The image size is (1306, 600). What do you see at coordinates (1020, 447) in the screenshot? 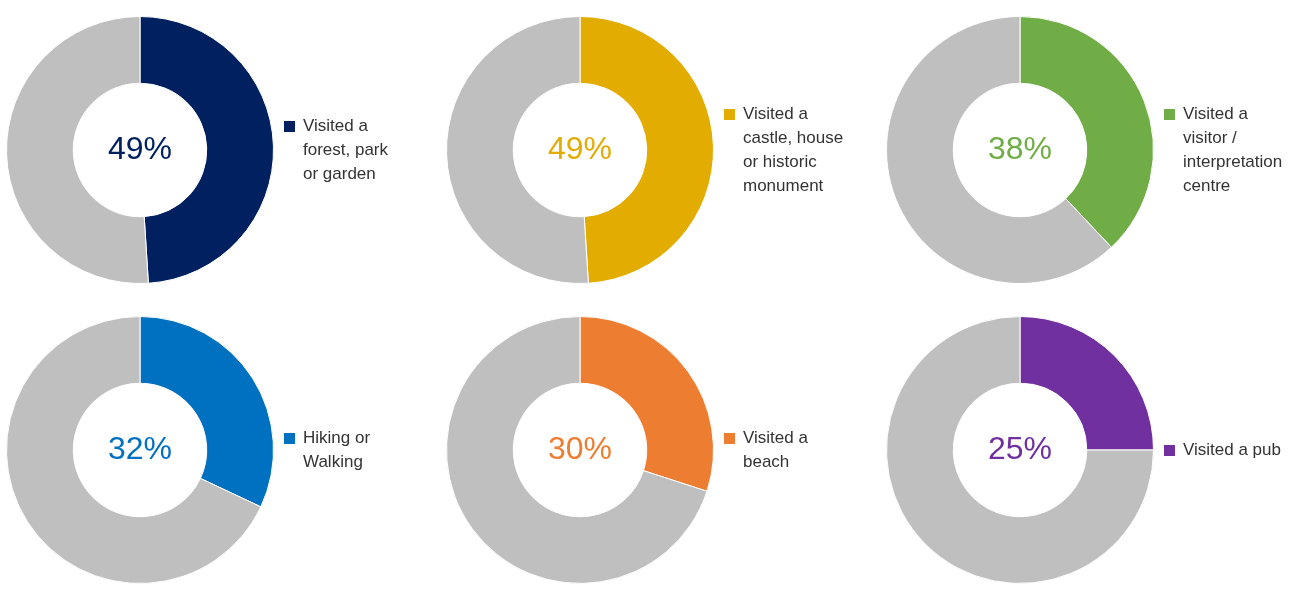
I see `data-label: 25%` at bounding box center [1020, 447].